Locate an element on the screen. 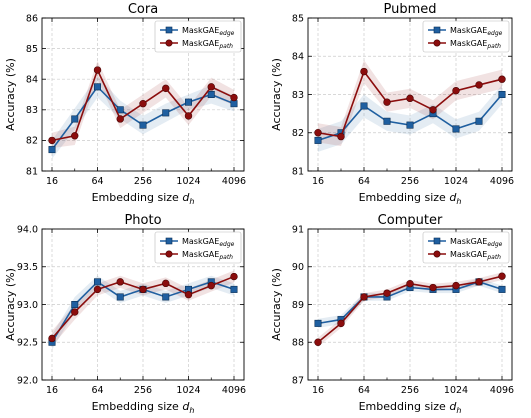 The image size is (531, 418). y-tick-label: 88 is located at coordinates (298, 343).